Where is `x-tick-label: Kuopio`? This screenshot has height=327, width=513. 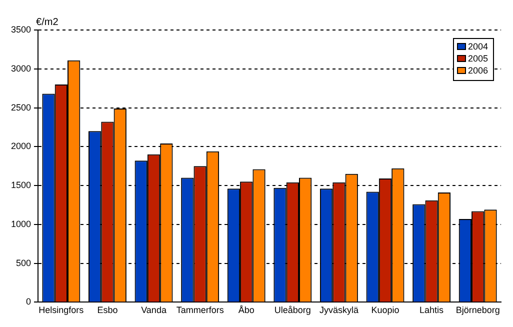 x-tick-label: Kuopio is located at coordinates (385, 310).